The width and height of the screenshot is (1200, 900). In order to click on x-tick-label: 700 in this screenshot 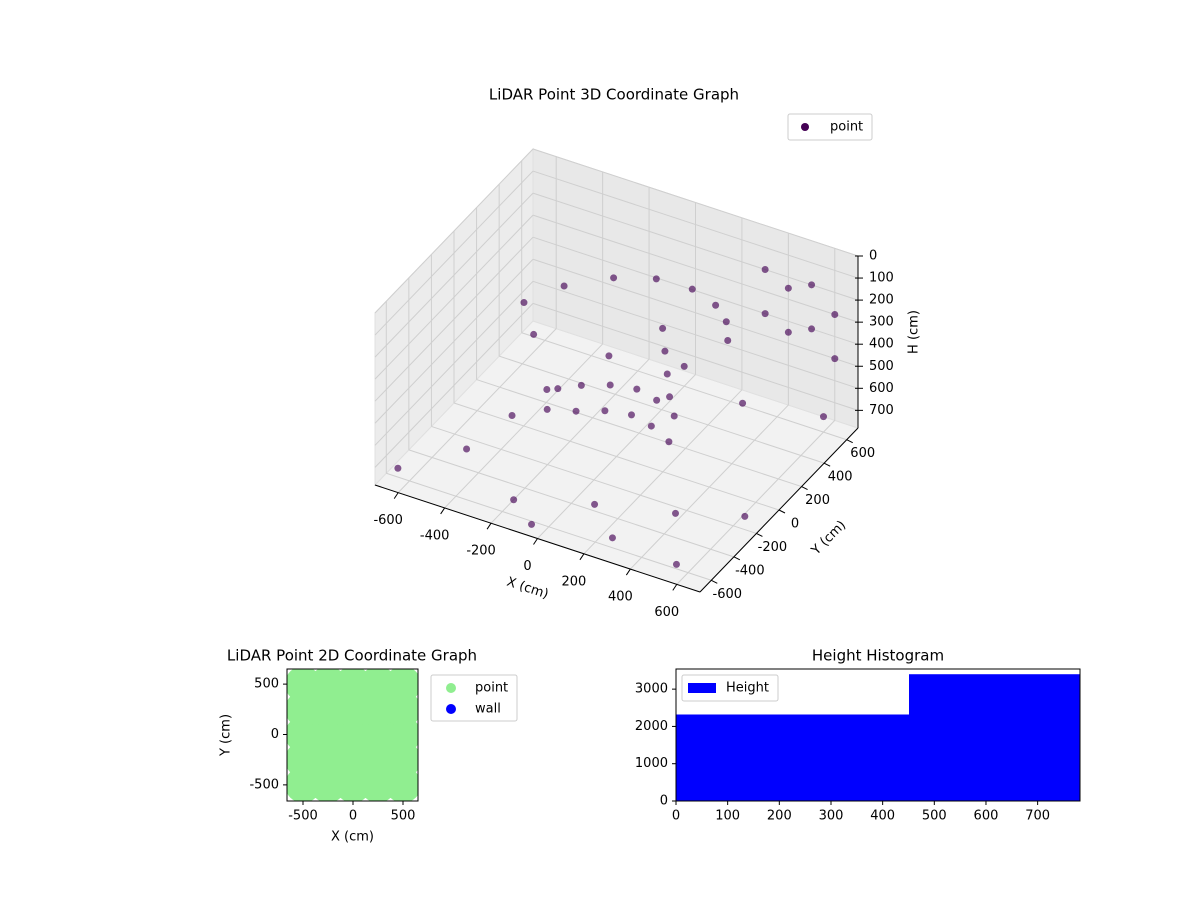, I will do `click(1037, 816)`.